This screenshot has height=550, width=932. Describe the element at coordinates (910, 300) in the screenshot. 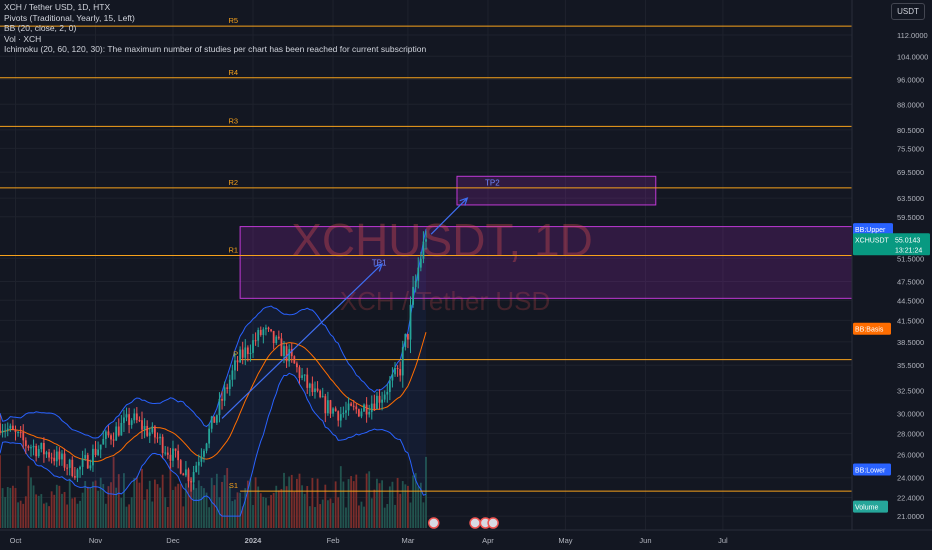

I see `price-tick-label: 44.5000` at that location.